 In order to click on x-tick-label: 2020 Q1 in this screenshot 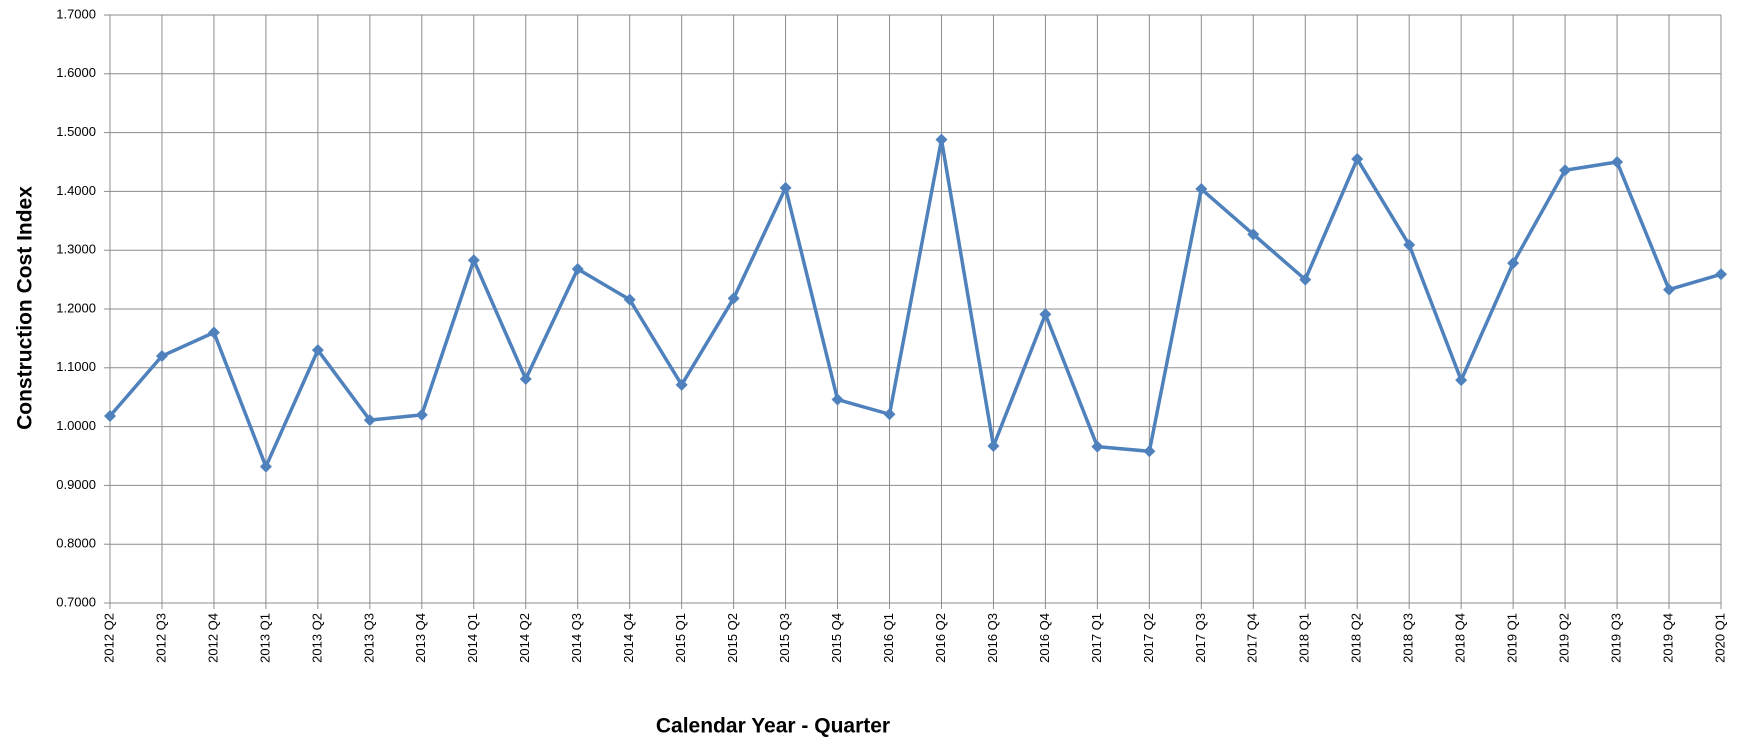, I will do `click(1719, 638)`.